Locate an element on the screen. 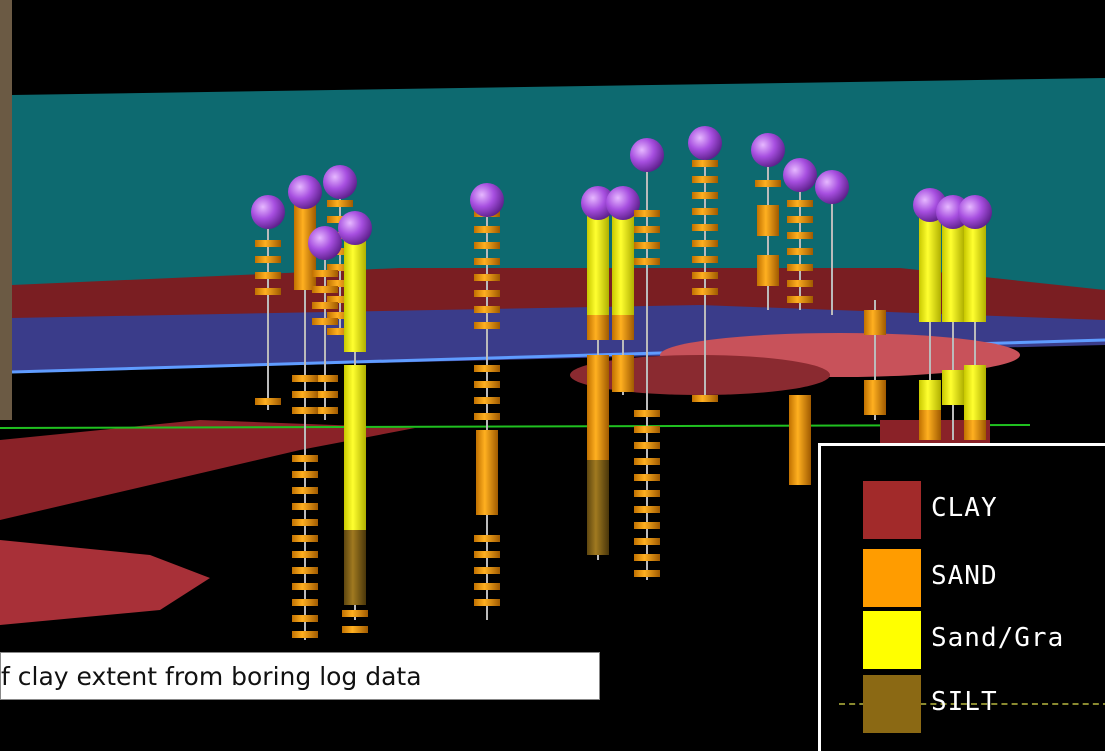  legend-item: SILT is located at coordinates (984, 704).